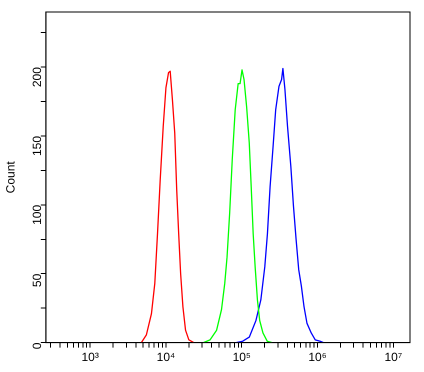  Describe the element at coordinates (37, 214) in the screenshot. I see `y-tick-label: 100` at that location.